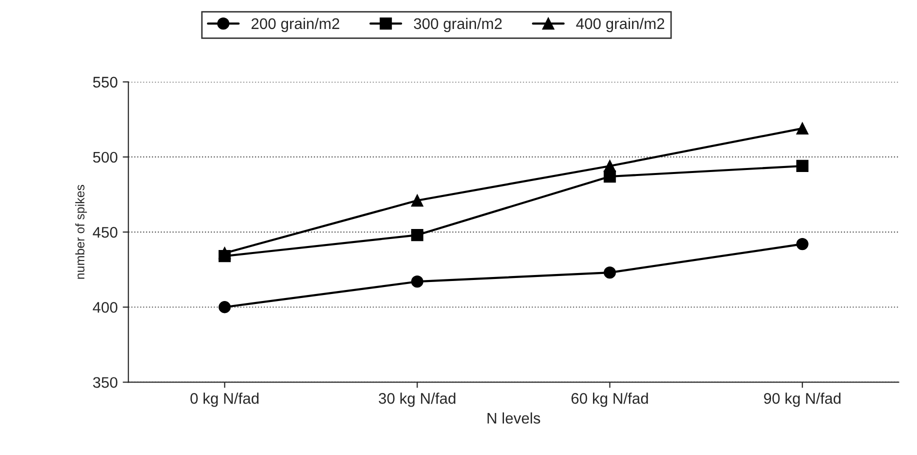 Image resolution: width=917 pixels, height=455 pixels. I want to click on x-tick-label: 60 kg N/fad, so click(610, 399).